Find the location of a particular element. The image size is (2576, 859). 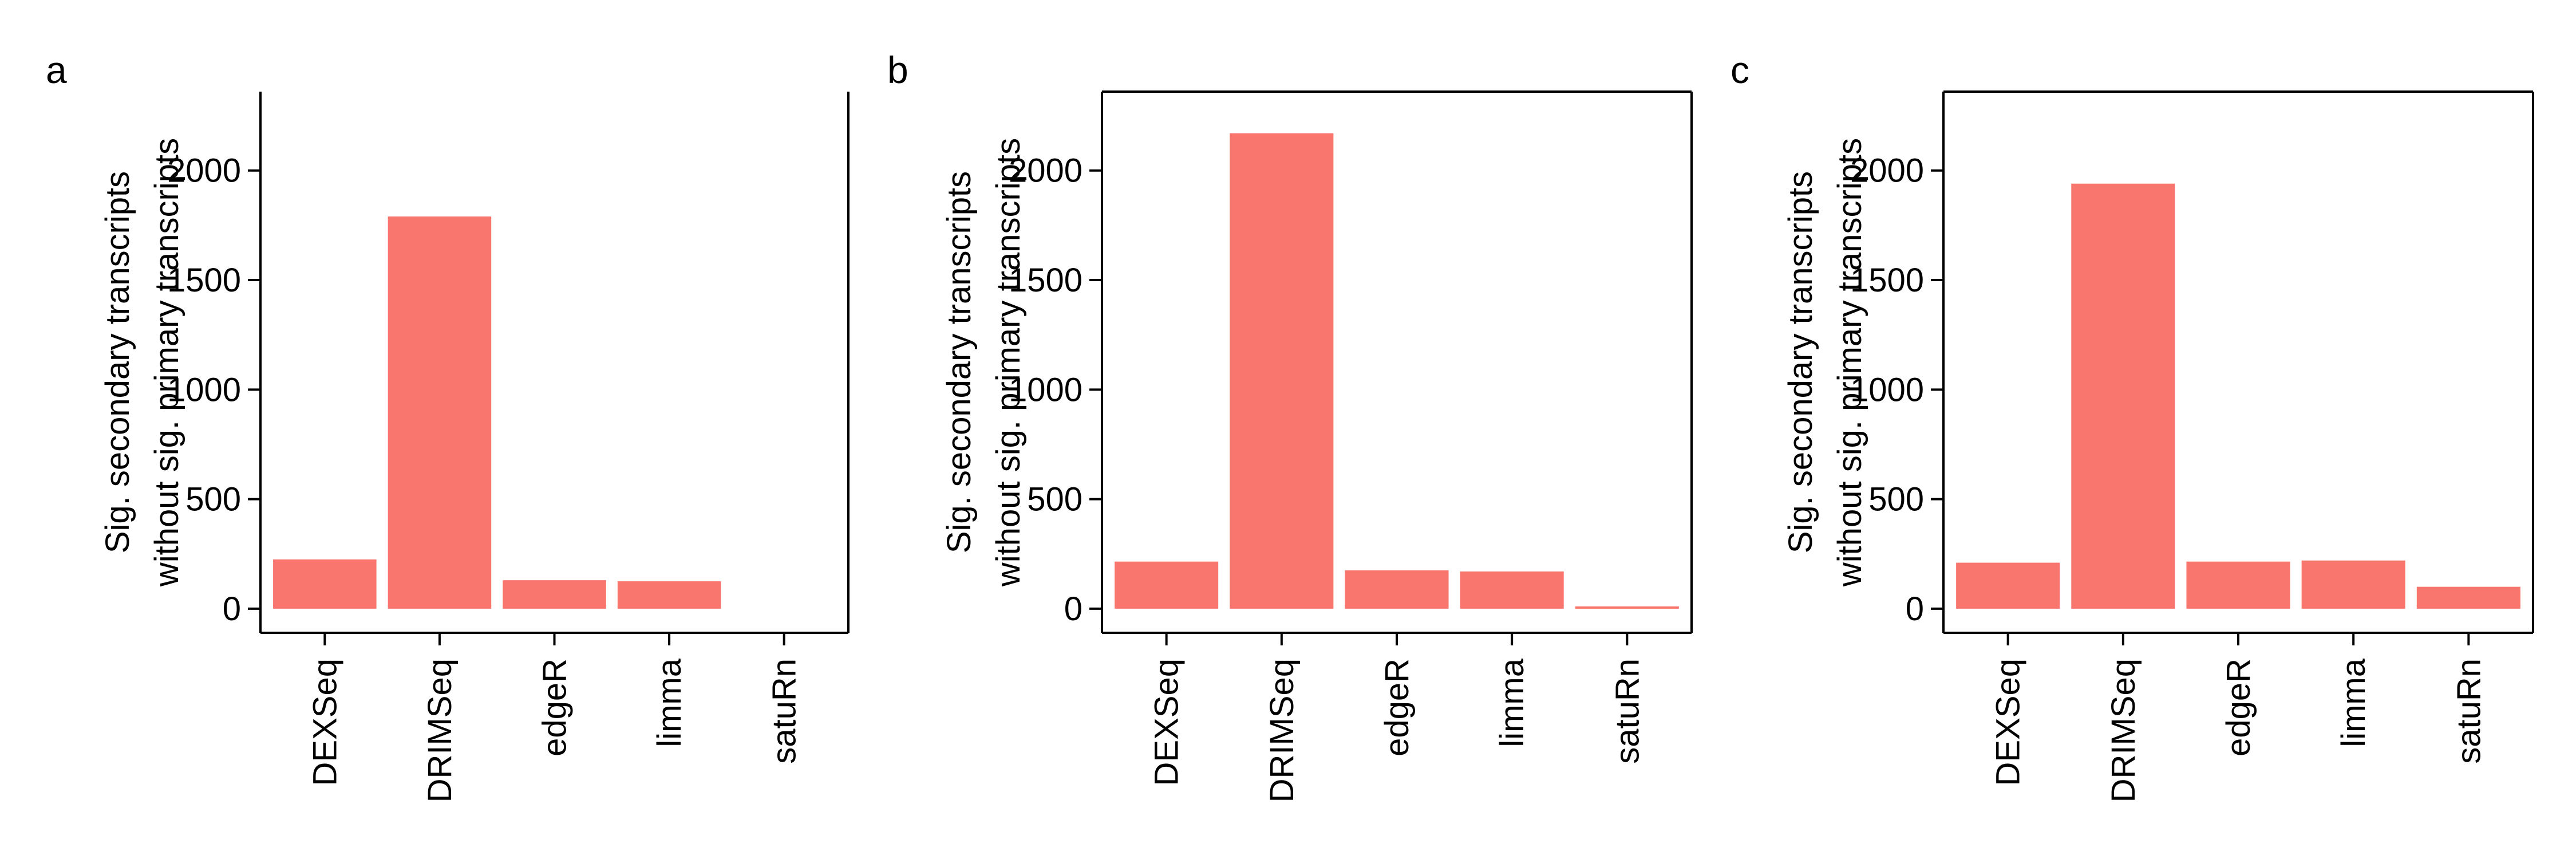

panel-letter: b is located at coordinates (897, 70).